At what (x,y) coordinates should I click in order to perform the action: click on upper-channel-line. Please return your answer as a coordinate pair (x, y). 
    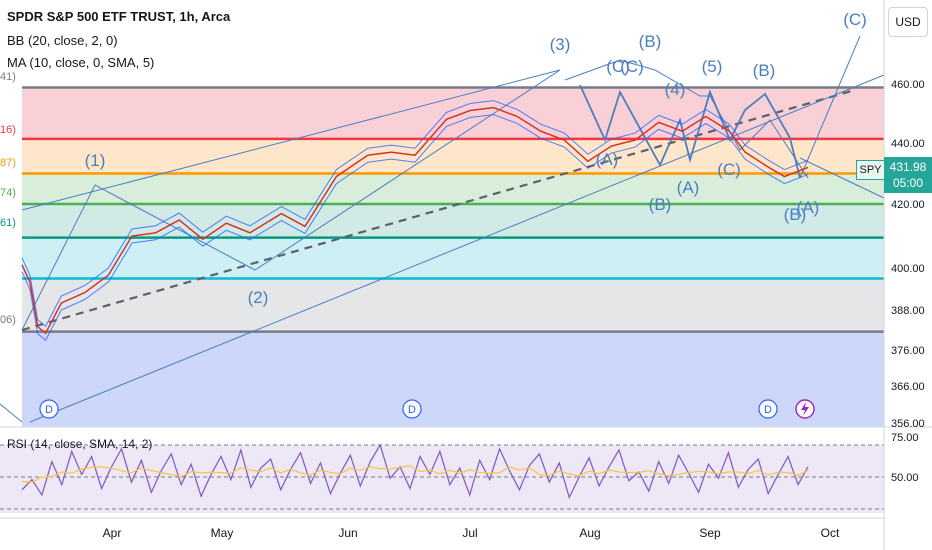
    Looking at the image, I should click on (291, 140).